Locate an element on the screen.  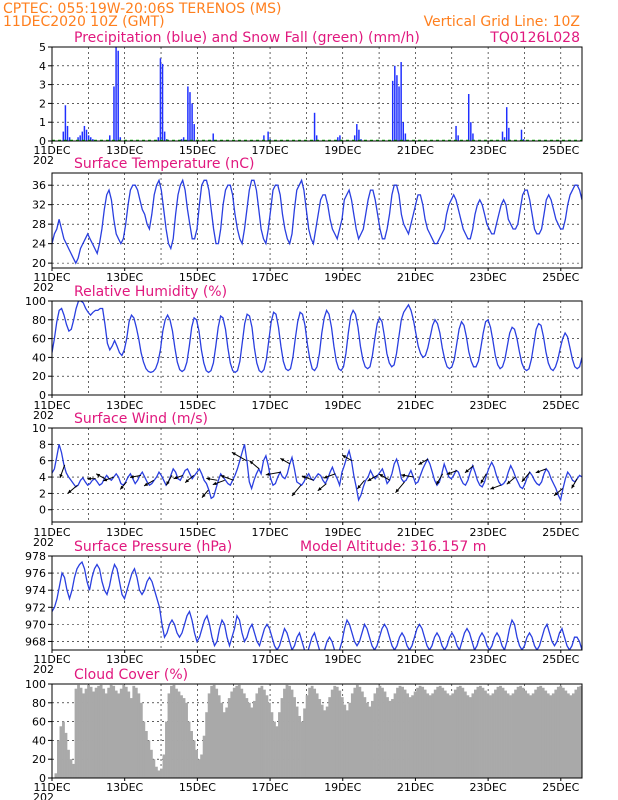
y-tick-label: 3 is located at coordinates (42, 85).